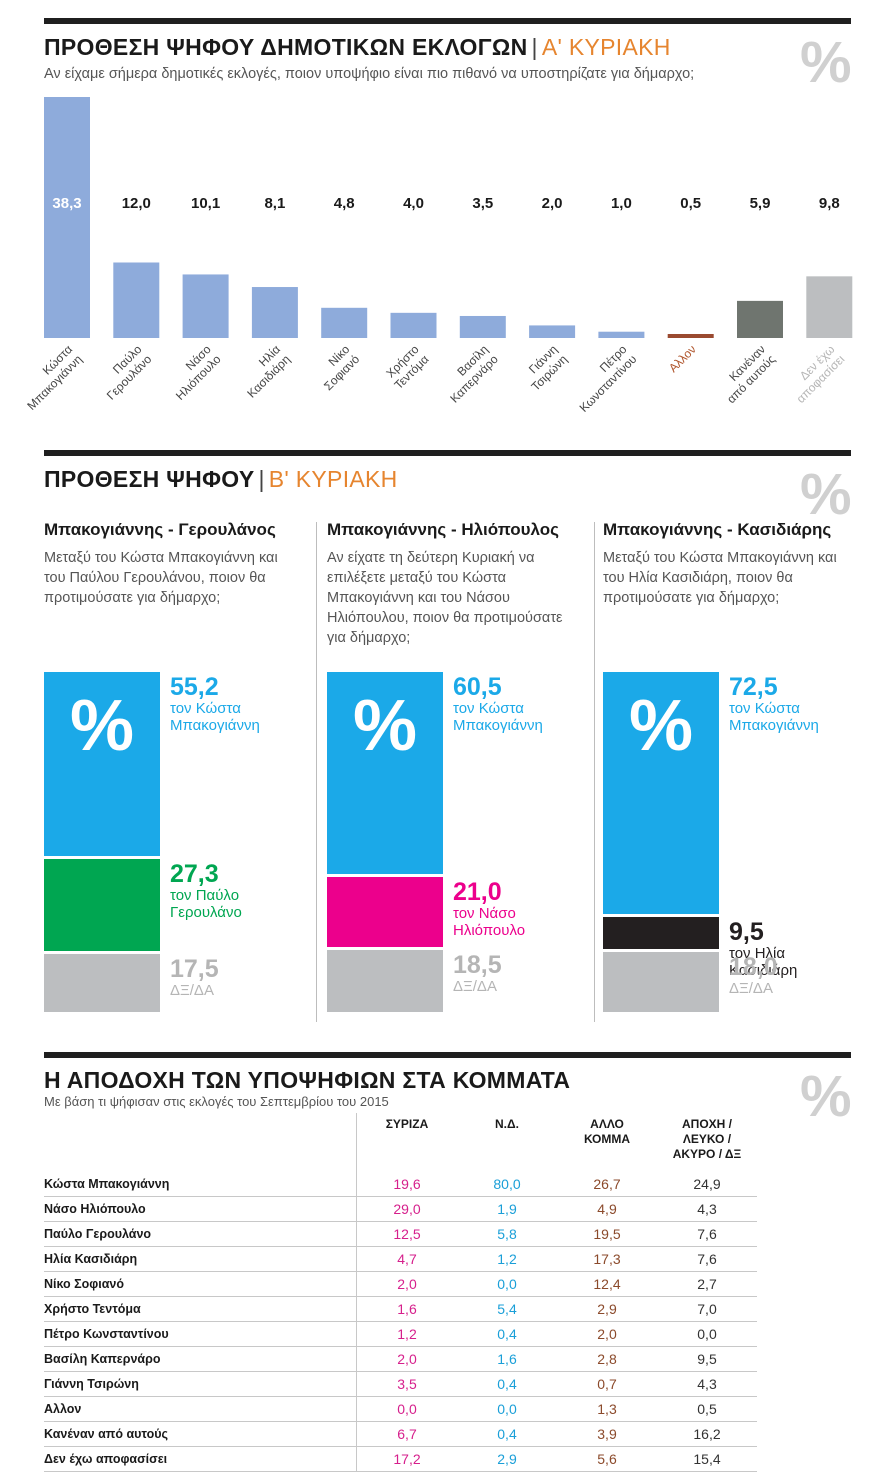 The height and width of the screenshot is (1477, 880). Describe the element at coordinates (443, 529) in the screenshot. I see `panel-title: Μπακογιάννης - Ηλιόπουλος` at that location.